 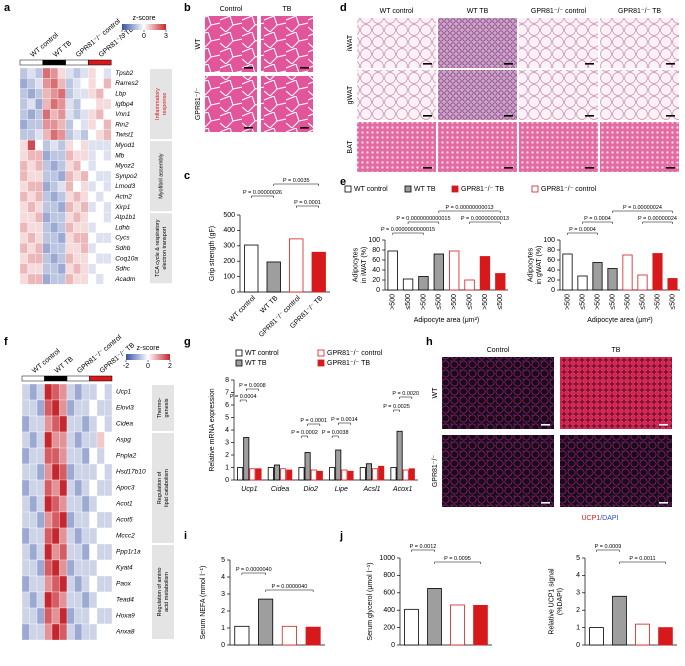 I want to click on y-tick-label: 2, so click(x=223, y=611).